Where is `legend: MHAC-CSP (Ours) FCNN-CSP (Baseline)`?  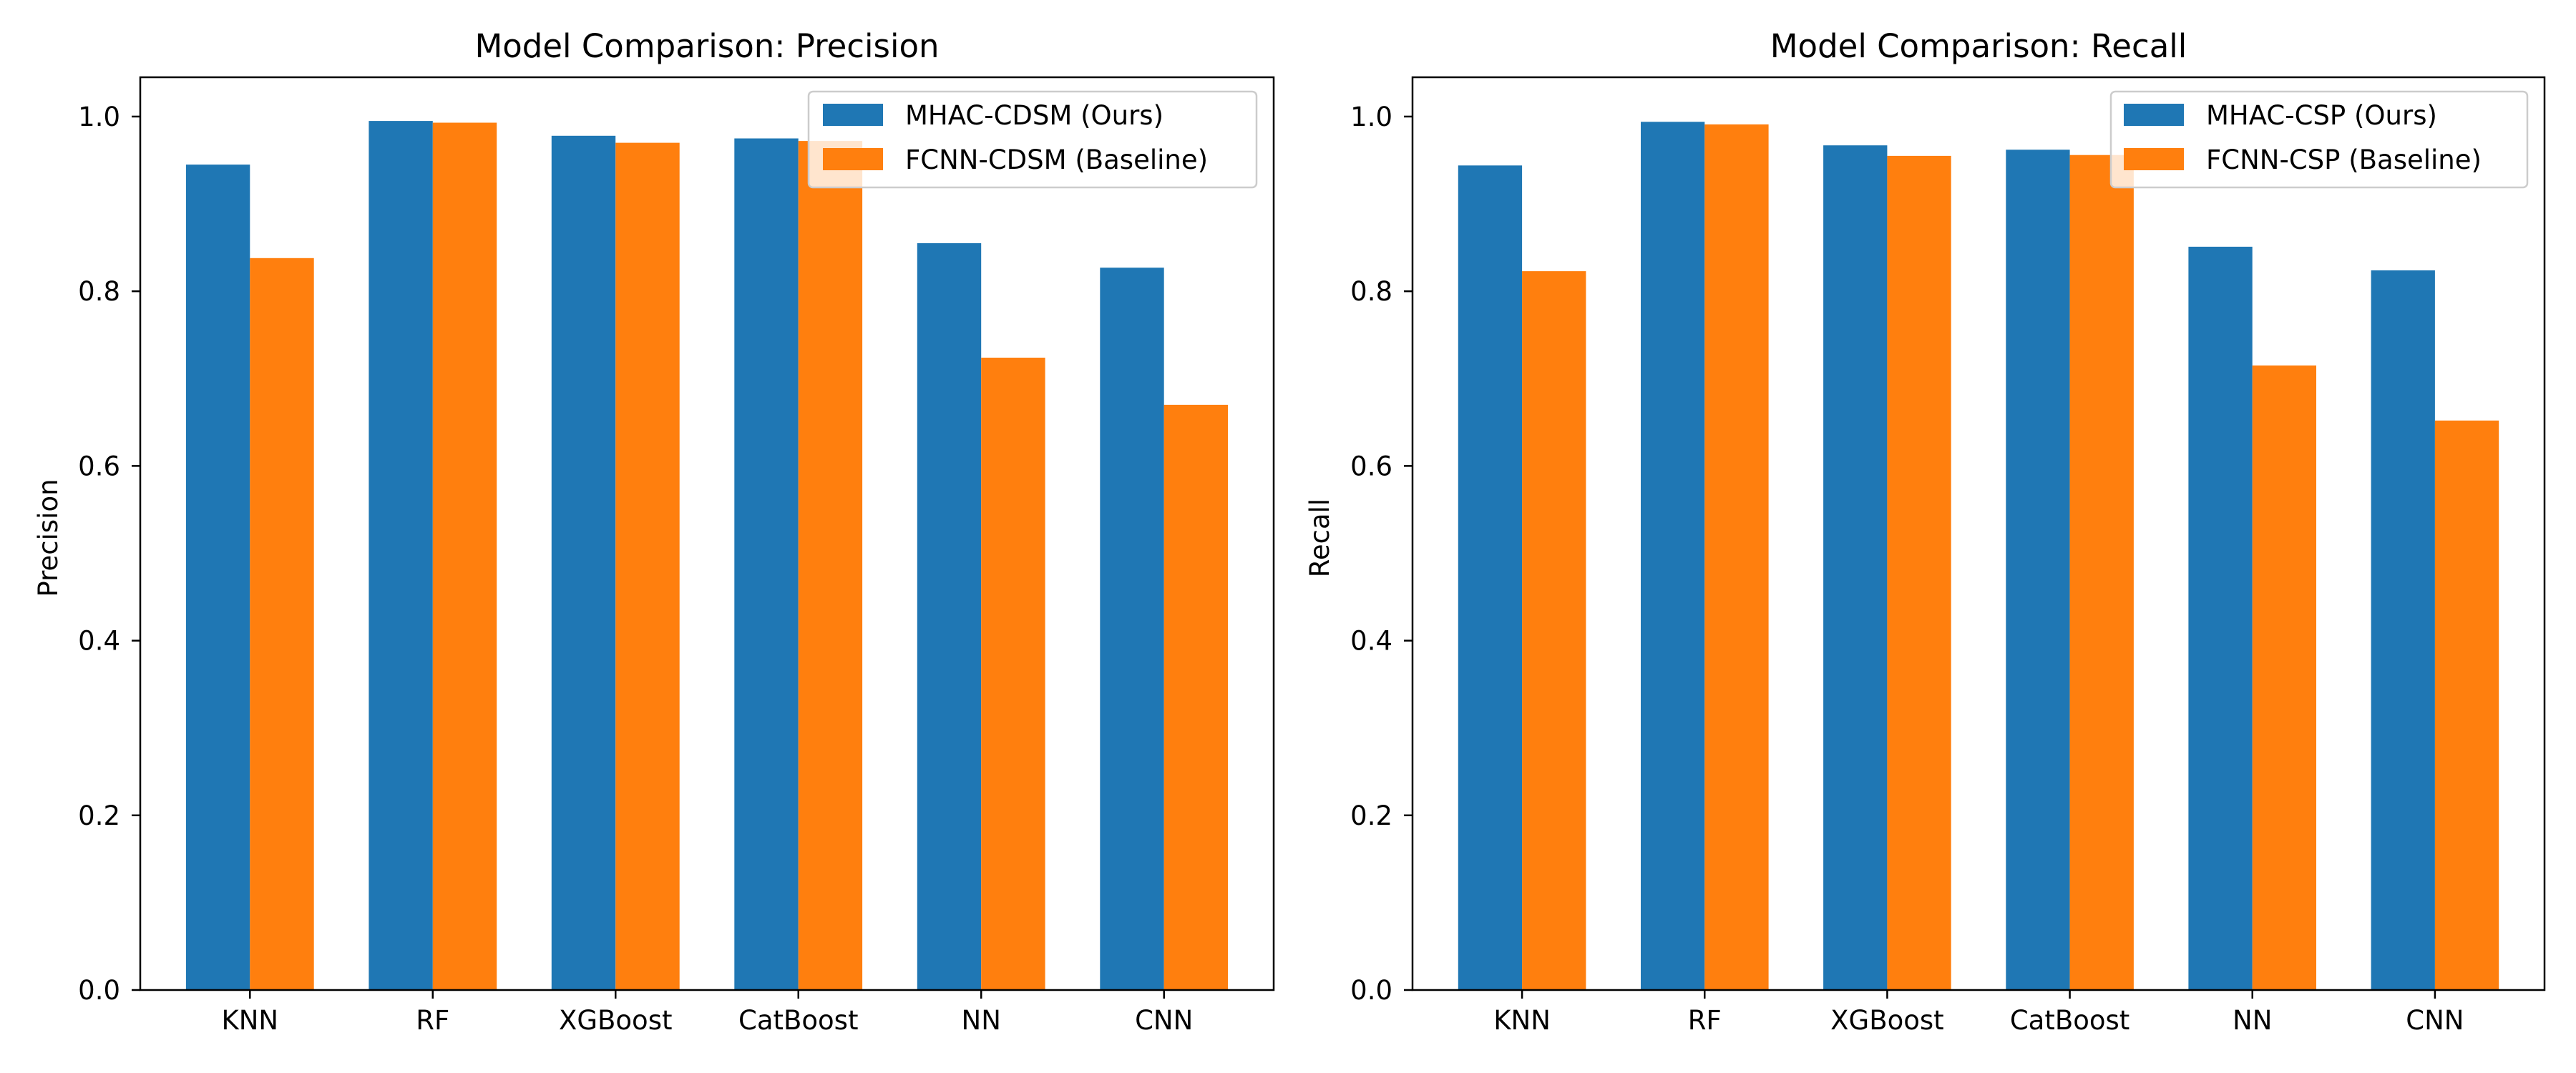 legend: MHAC-CSP (Ours) FCNN-CSP (Baseline) is located at coordinates (2319, 139).